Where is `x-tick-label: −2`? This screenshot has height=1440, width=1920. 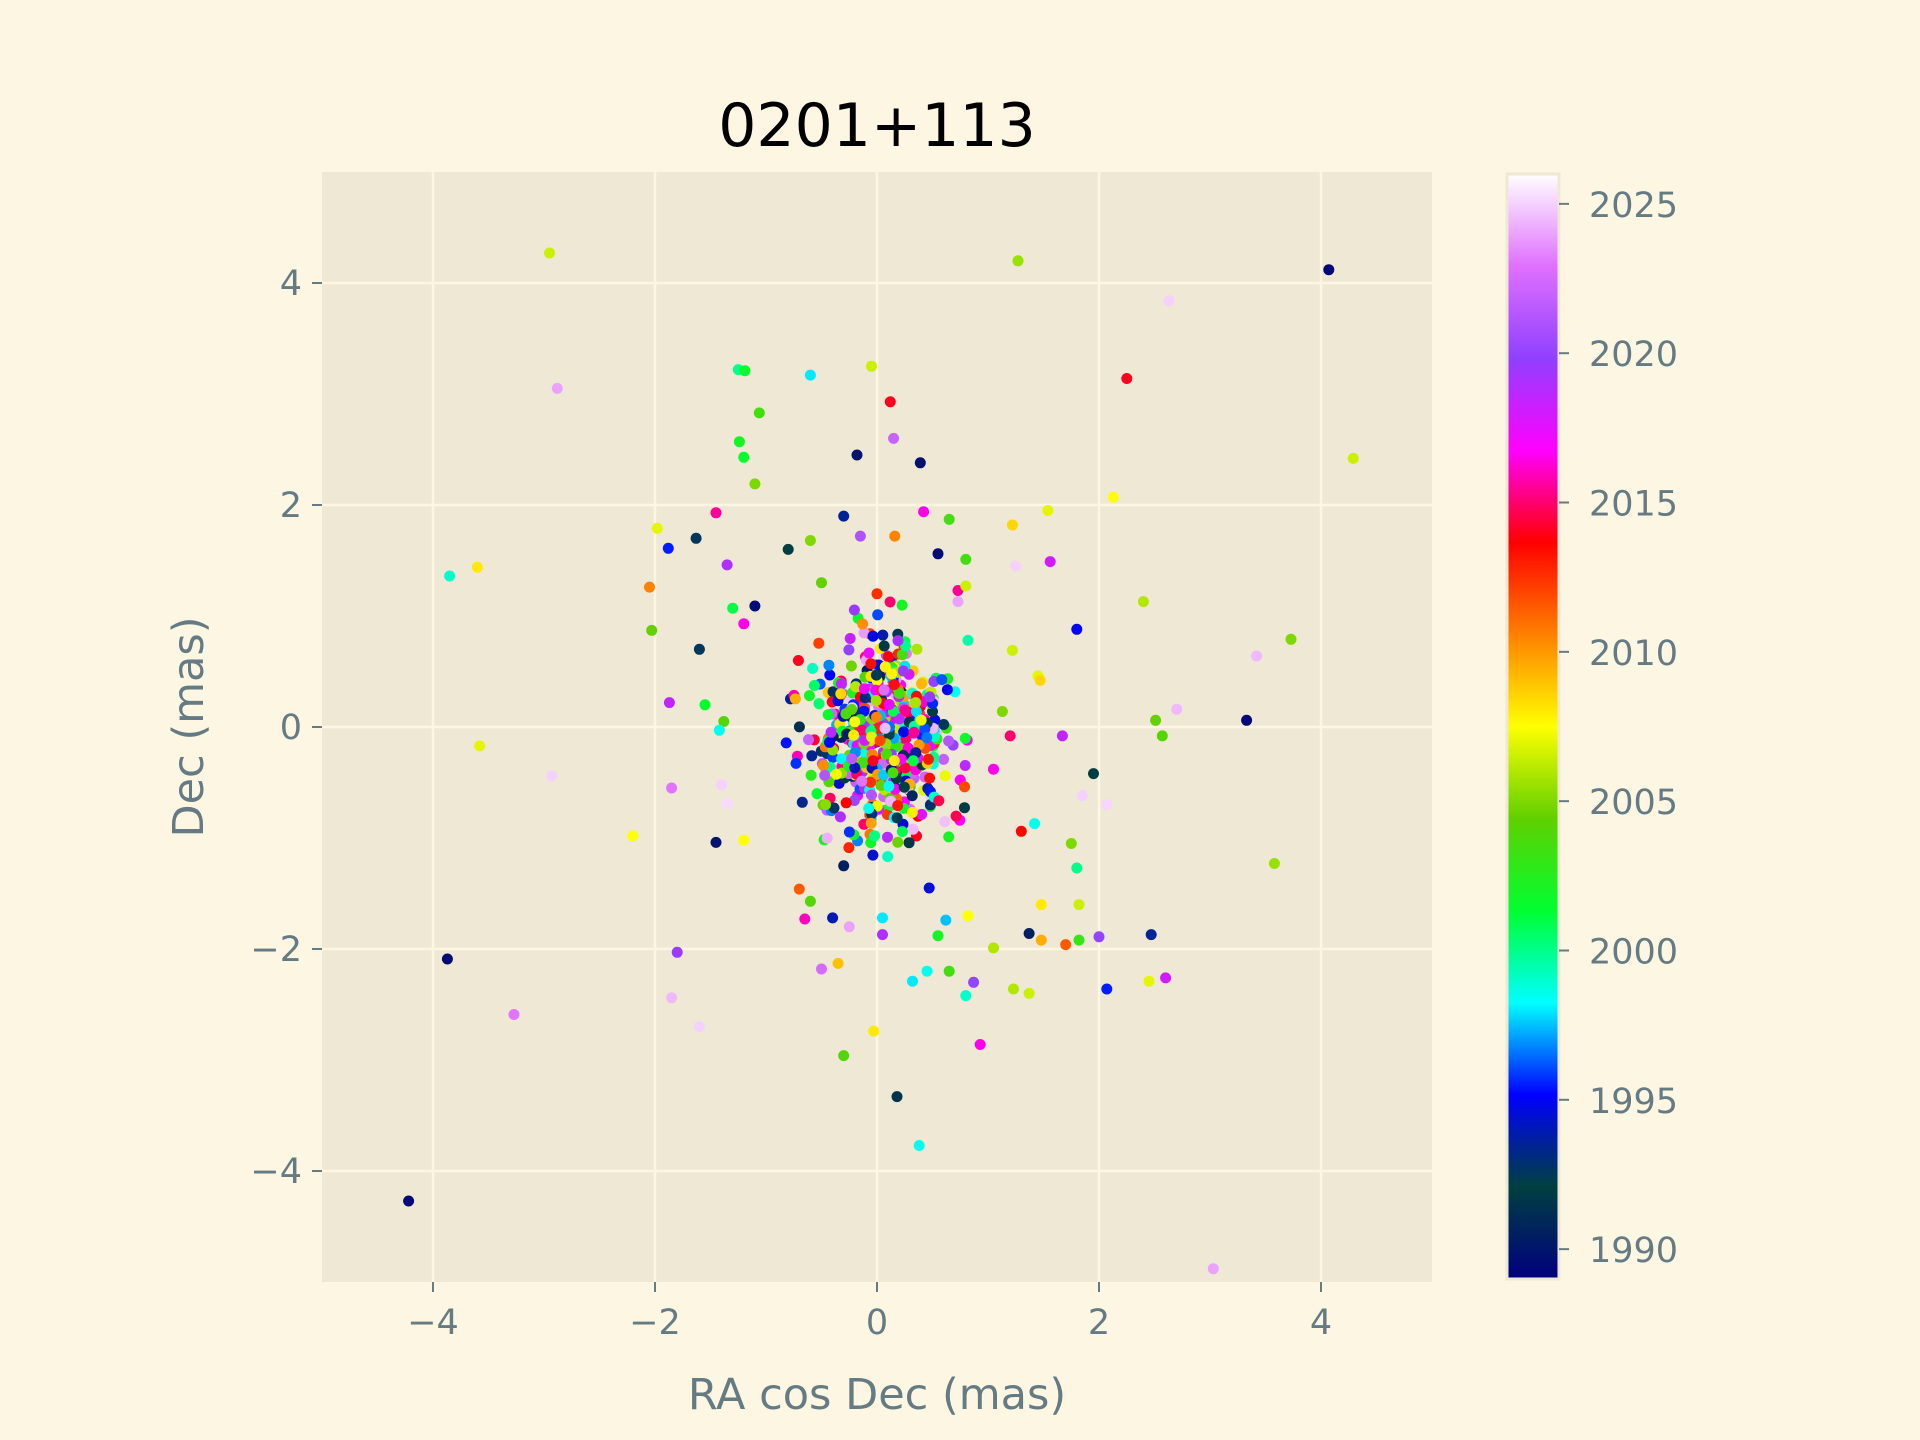
x-tick-label: −2 is located at coordinates (655, 1323).